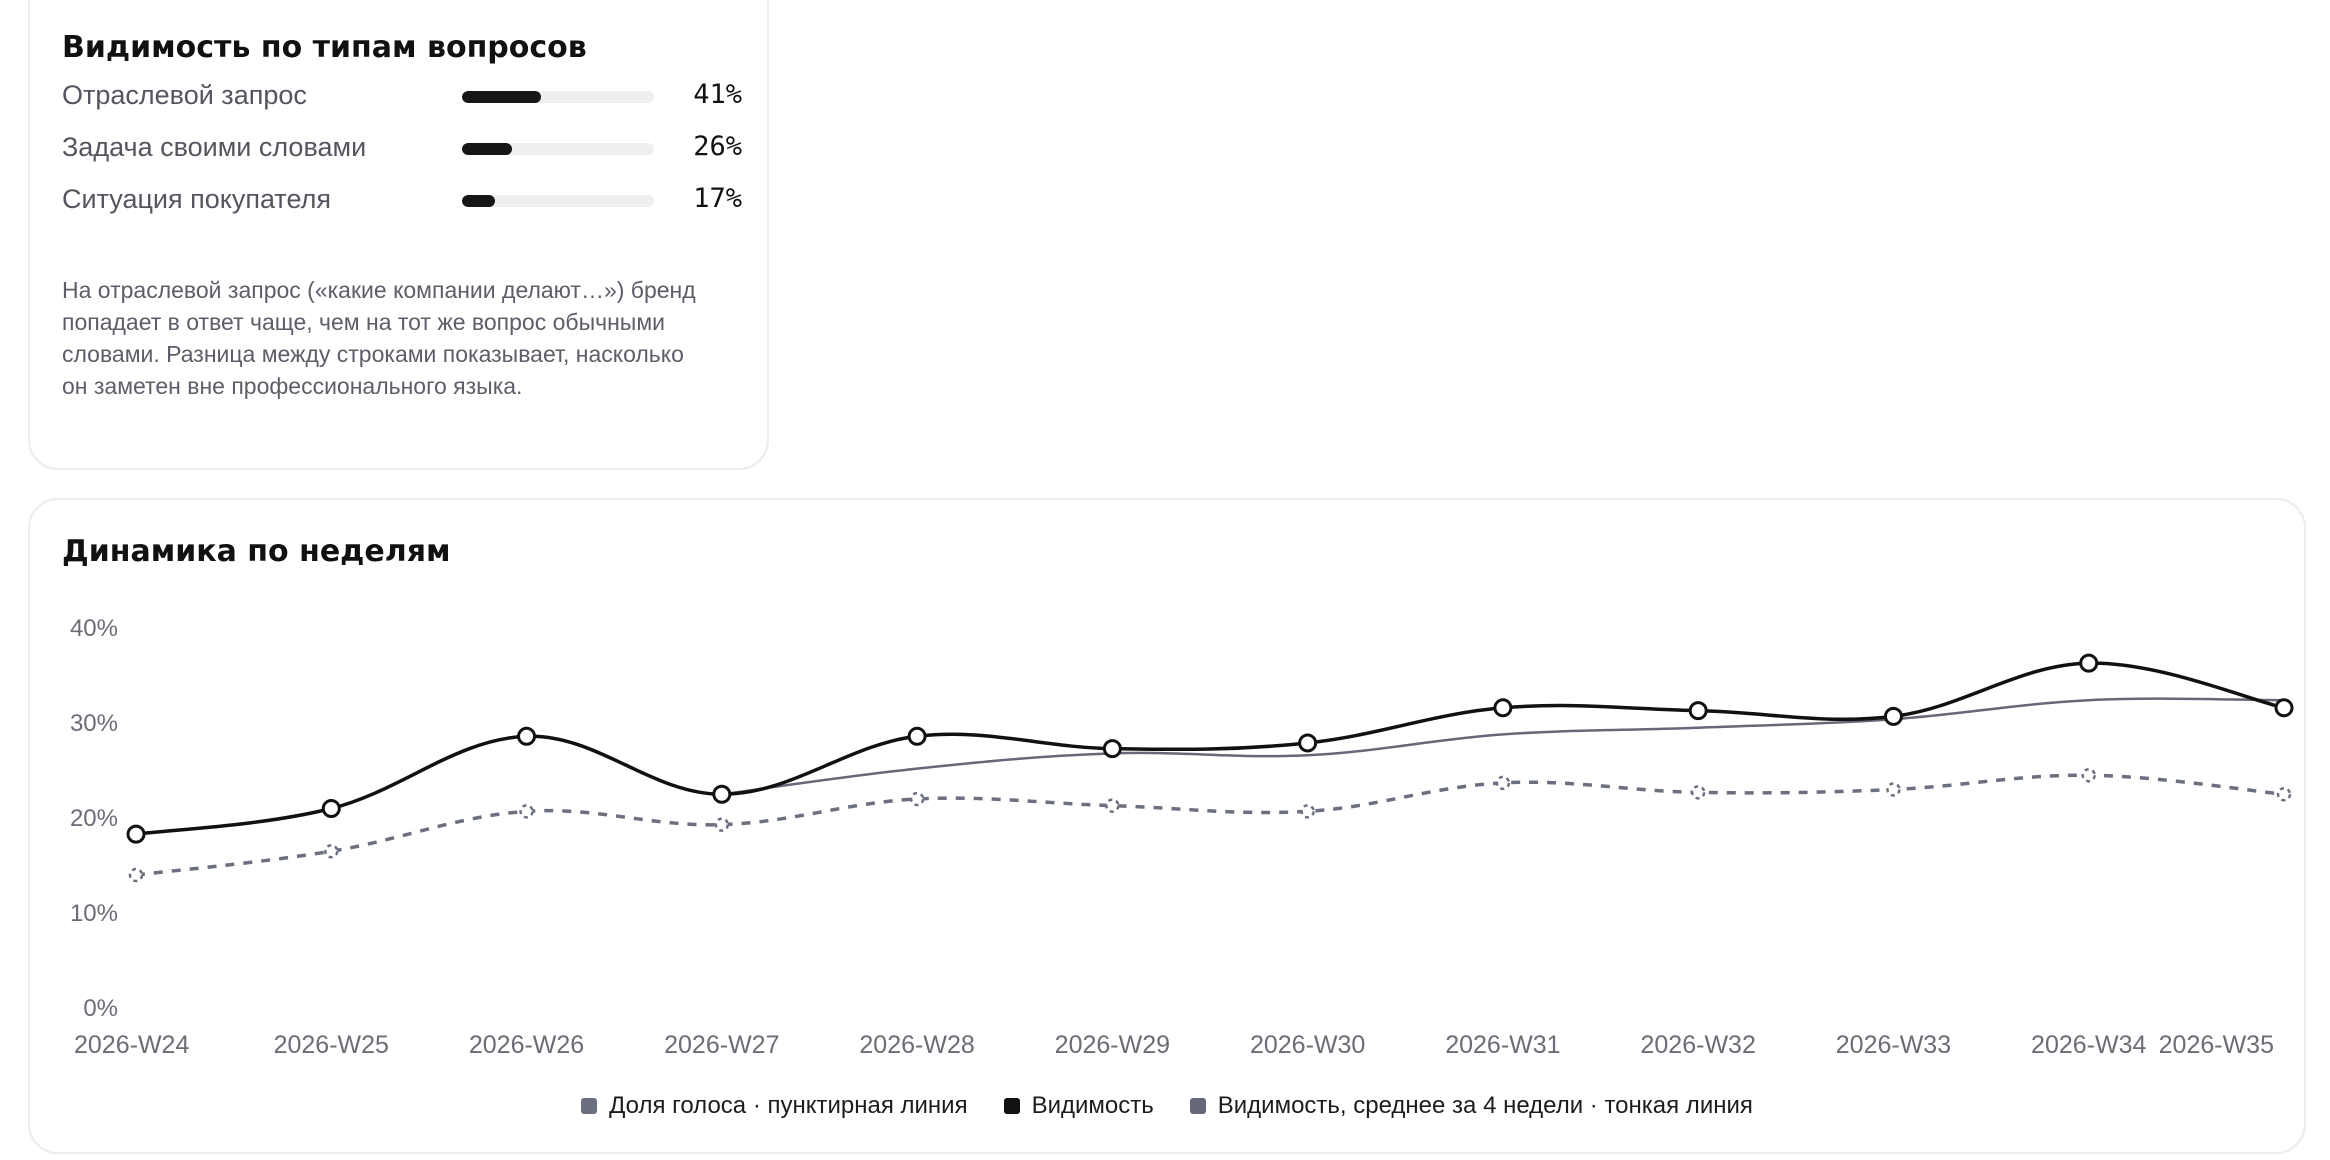 Image resolution: width=2330 pixels, height=1160 pixels. Describe the element at coordinates (721, 1045) in the screenshot. I see `x-tick-label: 2026-W27` at that location.